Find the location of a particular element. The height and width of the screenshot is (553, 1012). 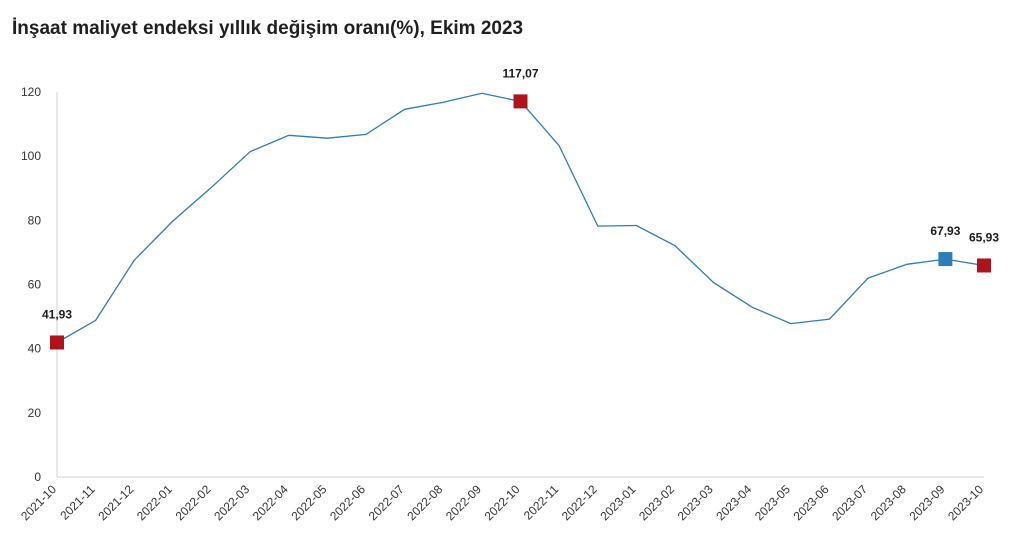

x-tick-label: 2023-02 is located at coordinates (656, 502).